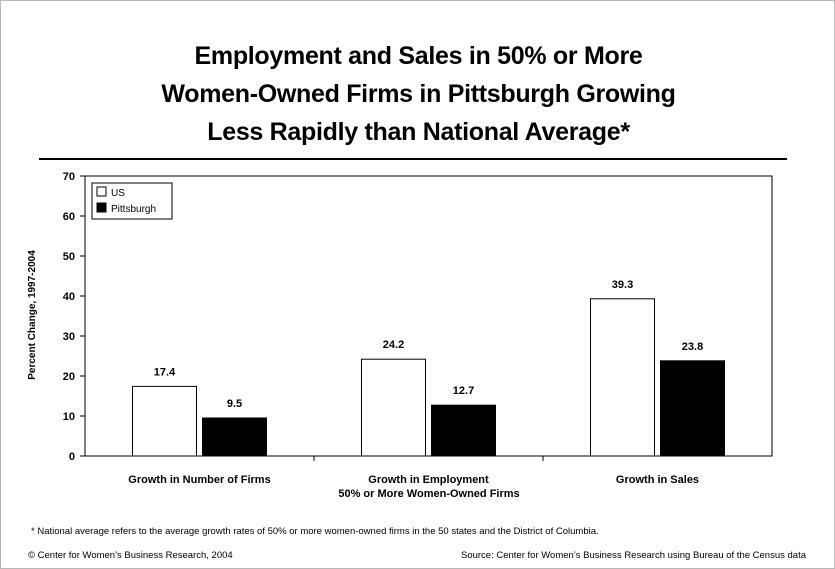 The height and width of the screenshot is (569, 835). I want to click on legend-label-pittsburgh: Pittsburgh, so click(133, 209).